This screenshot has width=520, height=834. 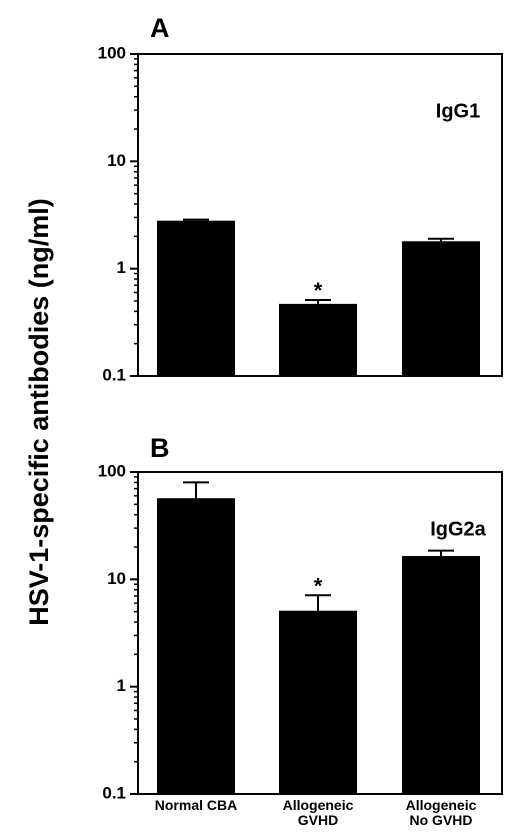 What do you see at coordinates (441, 820) in the screenshot?
I see `x-category-label: No GVHD` at bounding box center [441, 820].